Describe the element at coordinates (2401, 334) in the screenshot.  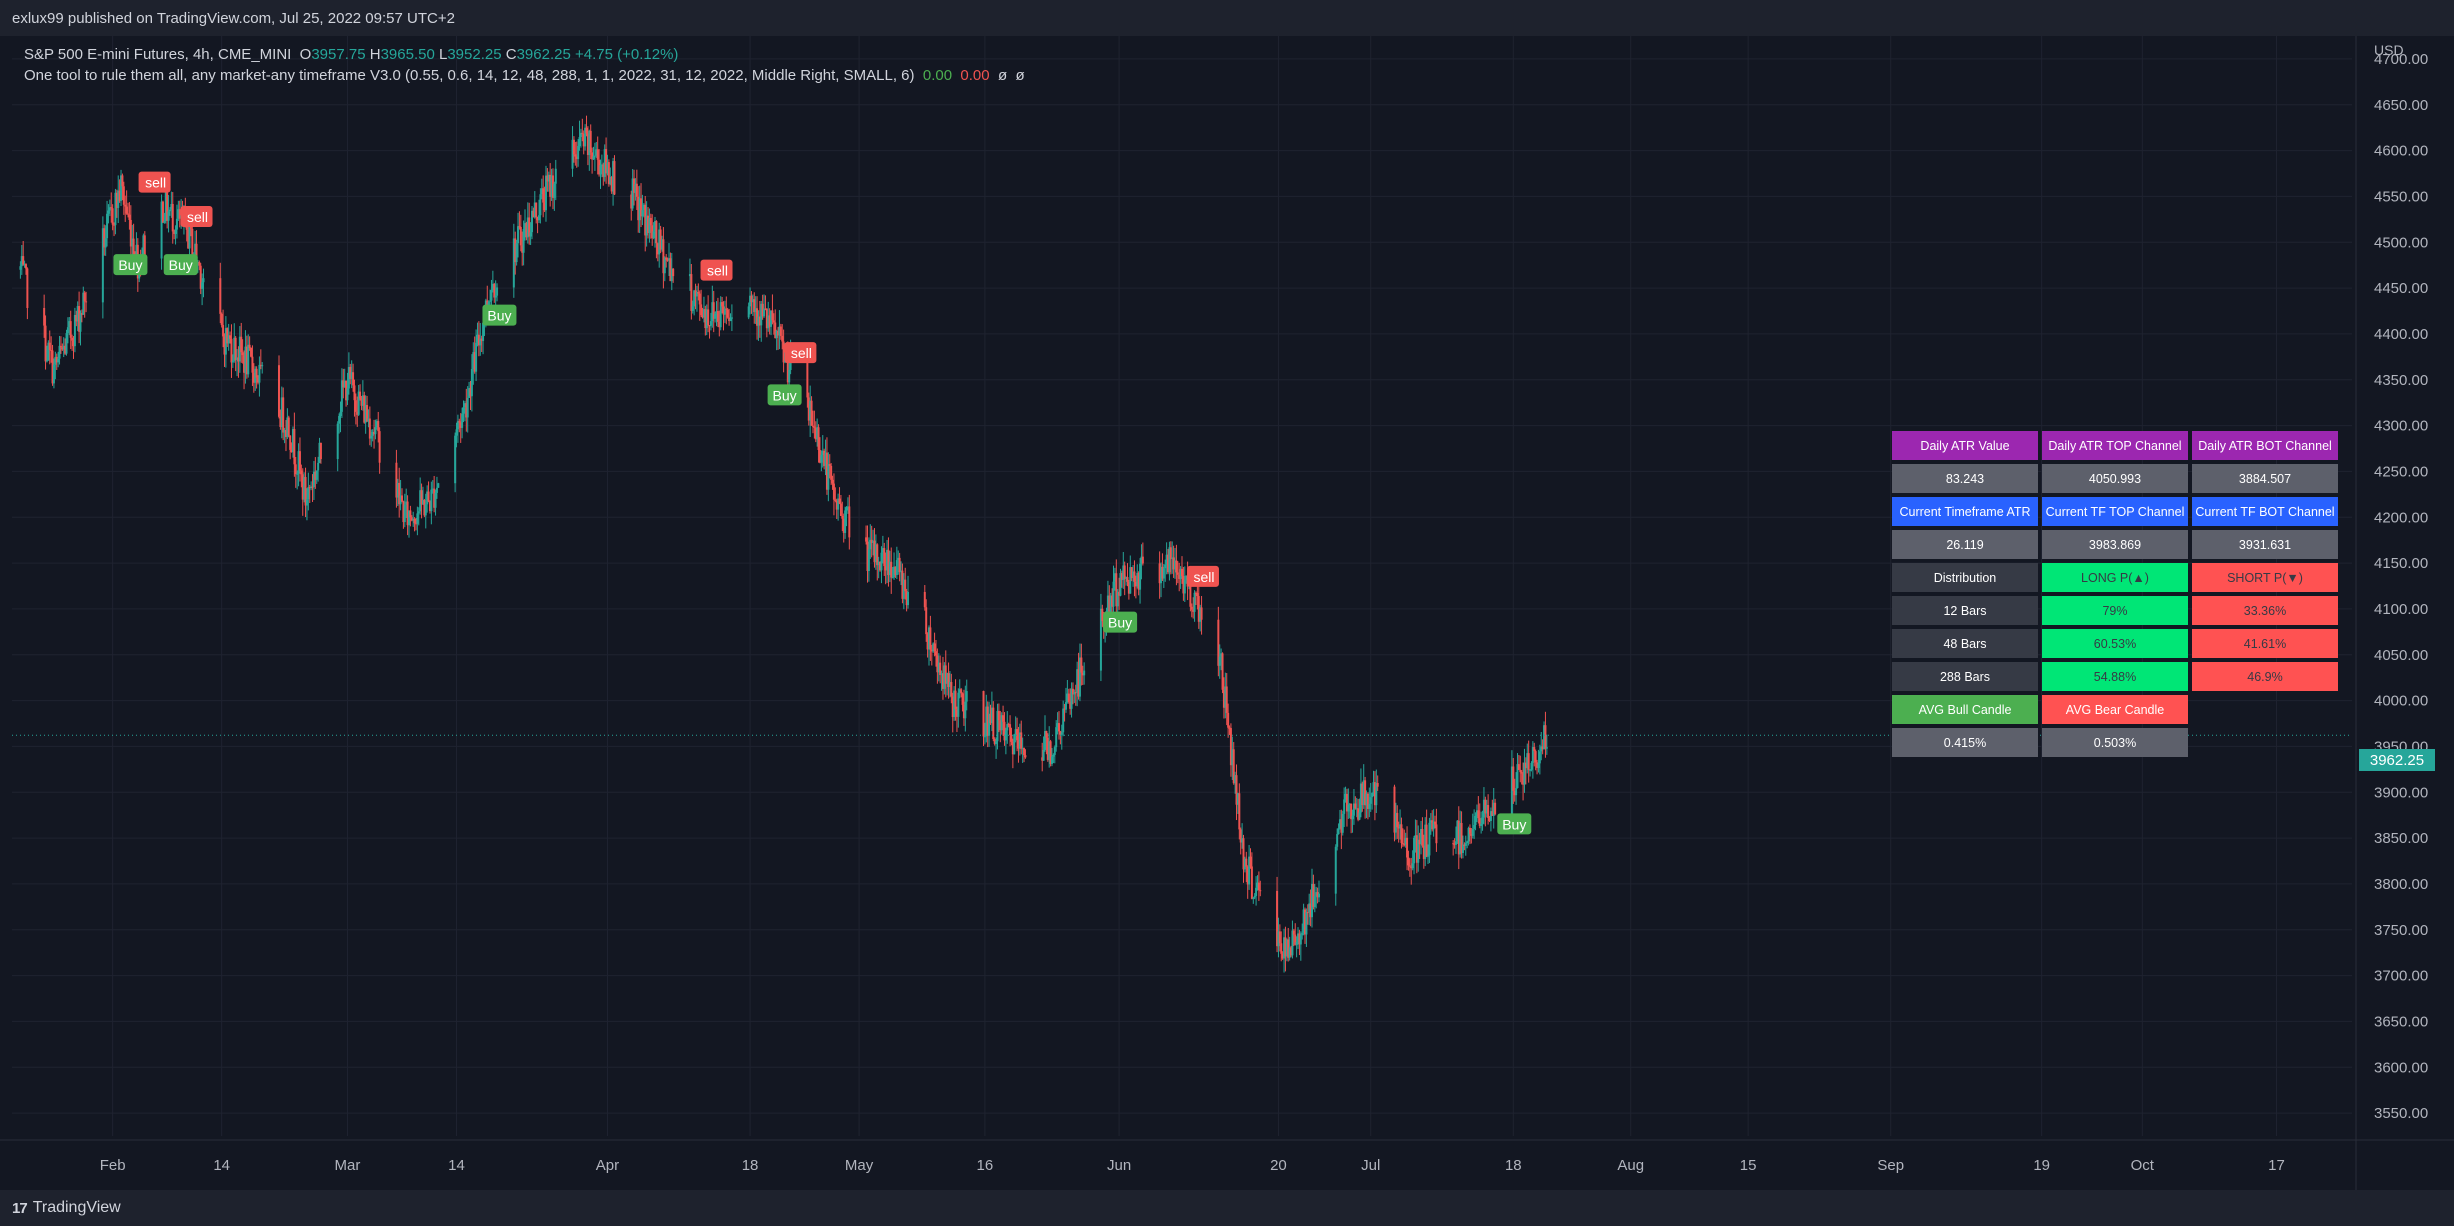
I see `price-tick-label: 4400.00` at that location.